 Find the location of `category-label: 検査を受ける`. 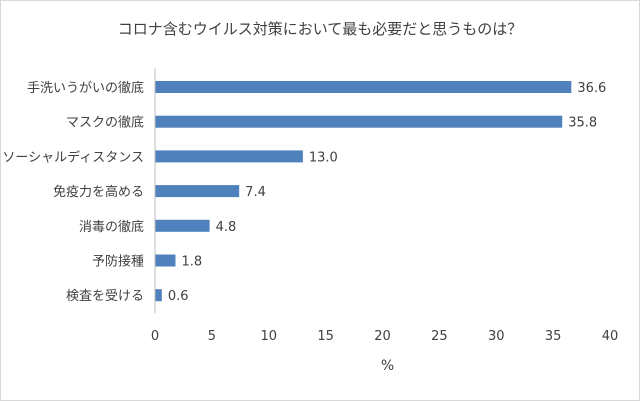

category-label: 検査を受ける is located at coordinates (105, 296).